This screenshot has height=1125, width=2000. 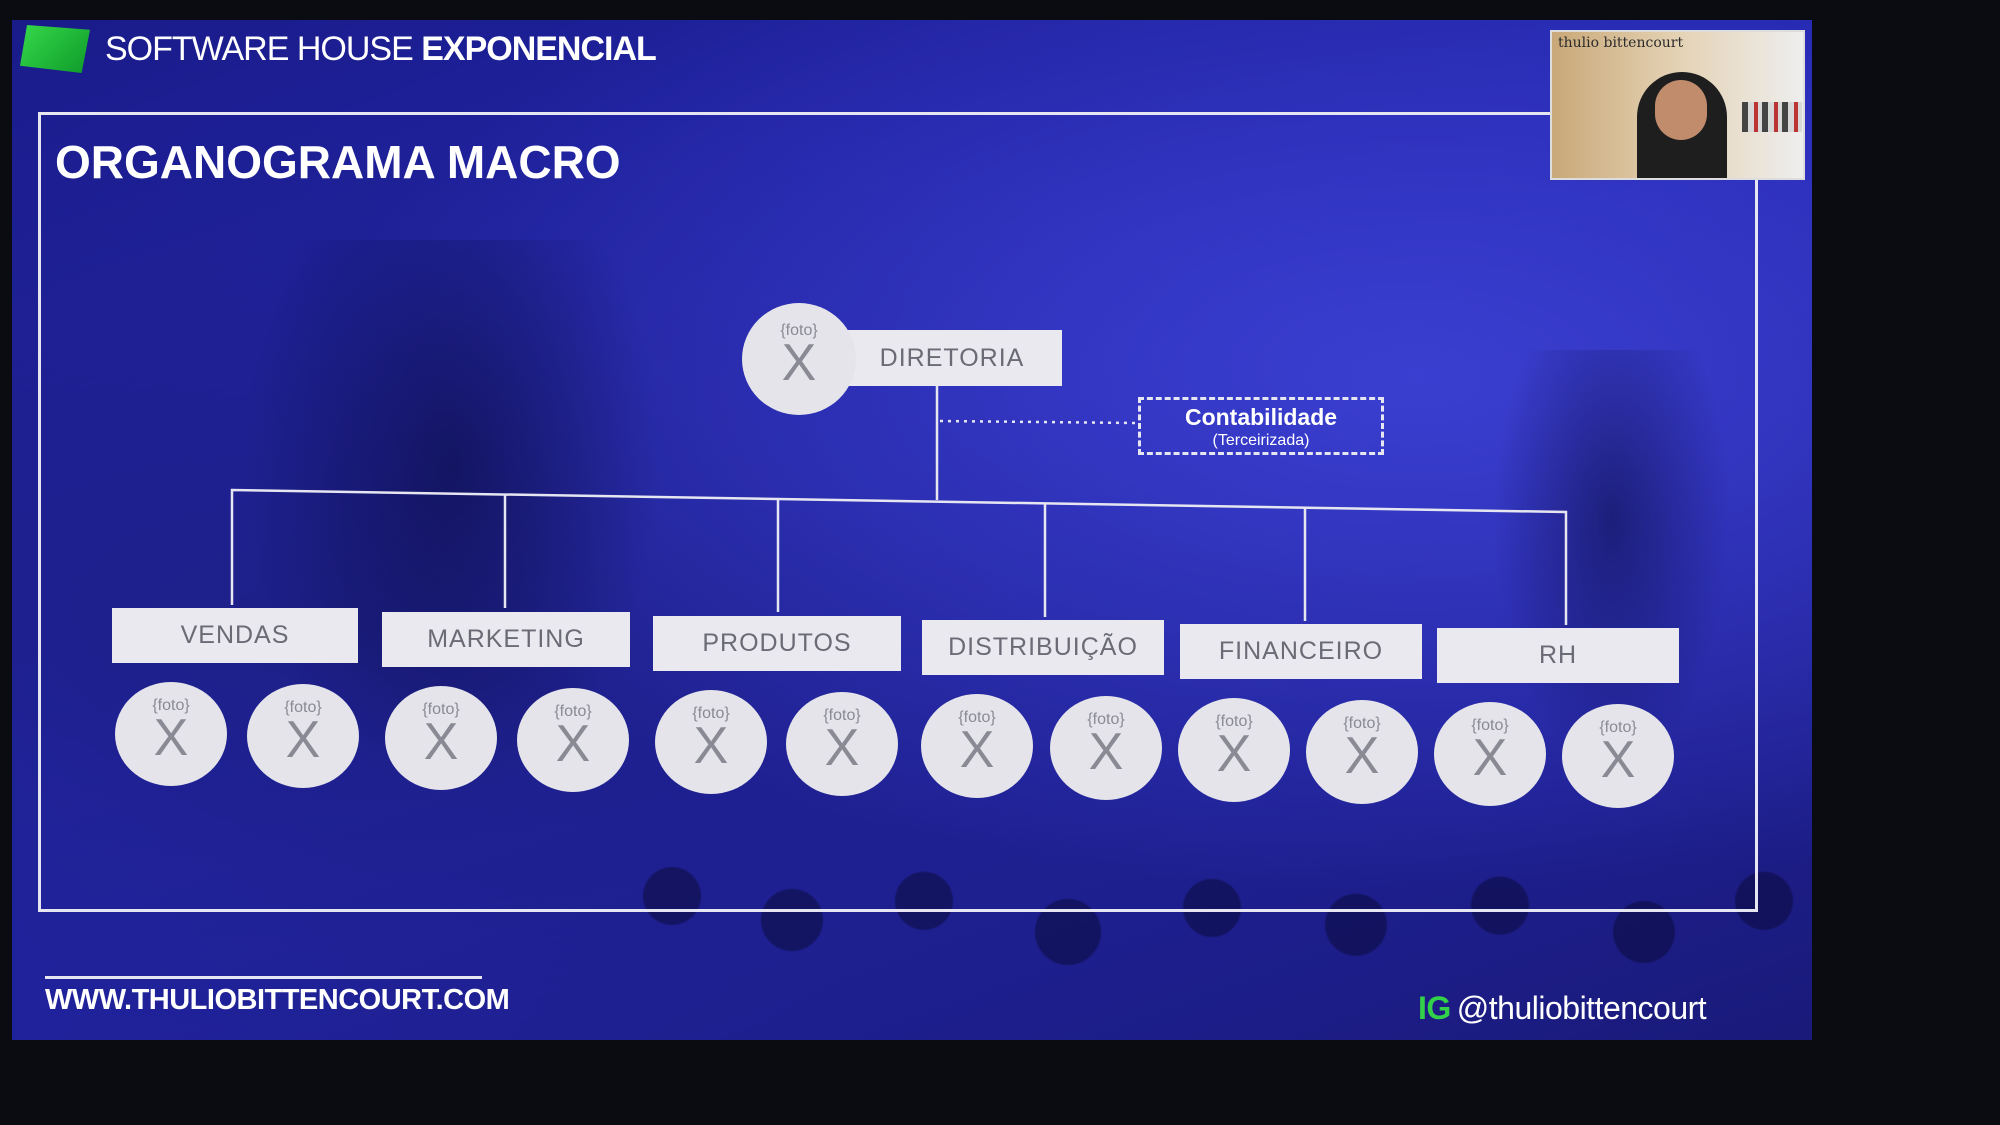 I want to click on department-bus-connector, so click(x=899, y=556).